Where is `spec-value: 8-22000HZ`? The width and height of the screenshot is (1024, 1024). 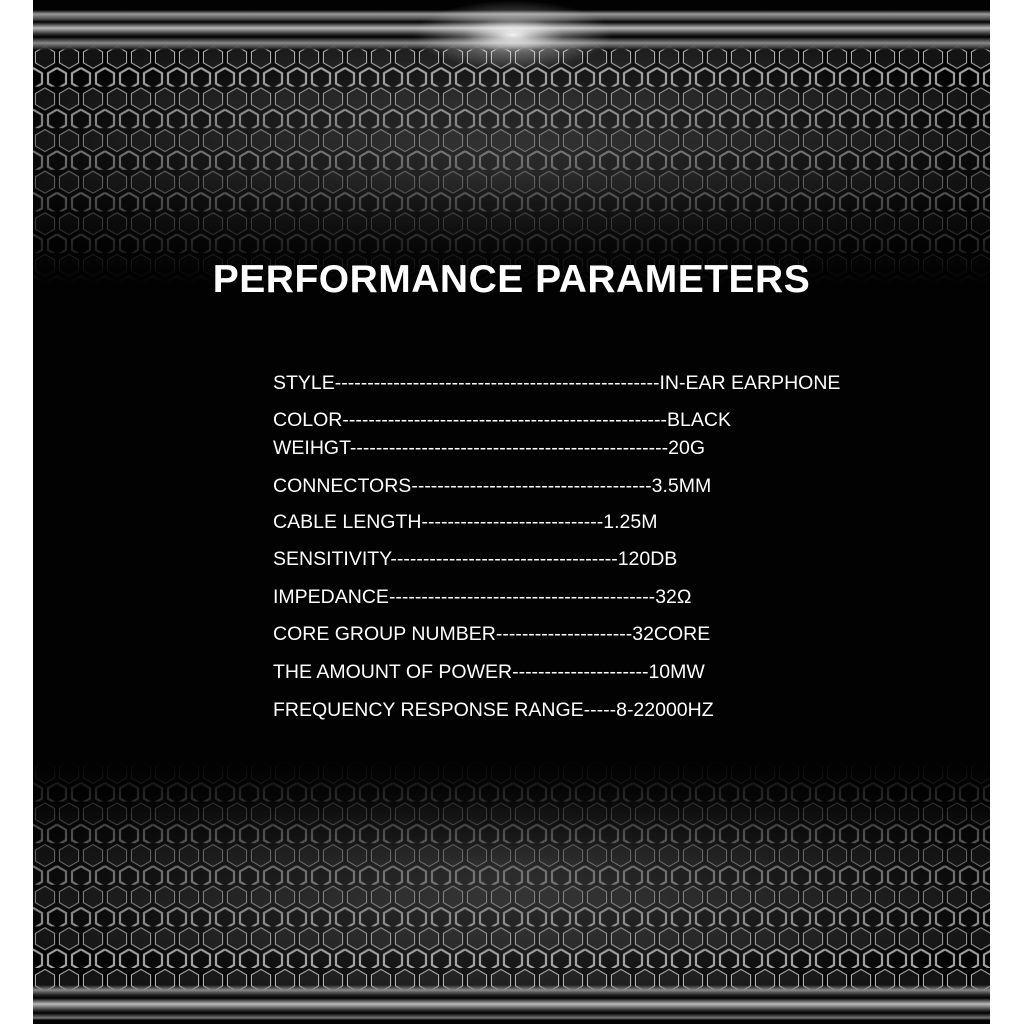 spec-value: 8-22000HZ is located at coordinates (665, 710).